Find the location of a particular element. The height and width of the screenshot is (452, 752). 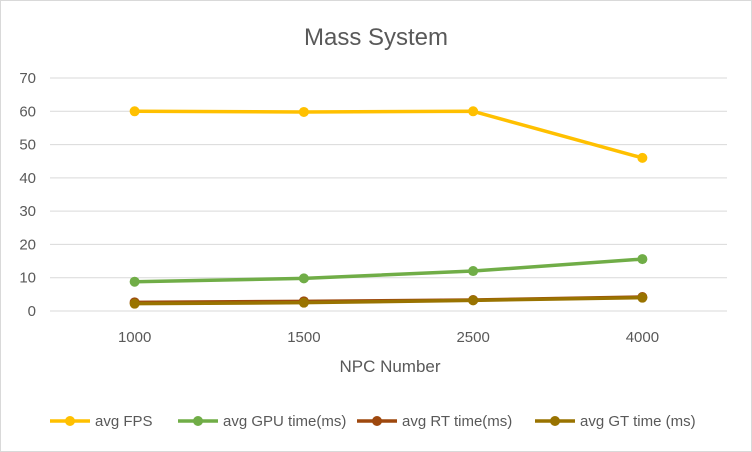

y-tick-label: 20 is located at coordinates (27, 244).